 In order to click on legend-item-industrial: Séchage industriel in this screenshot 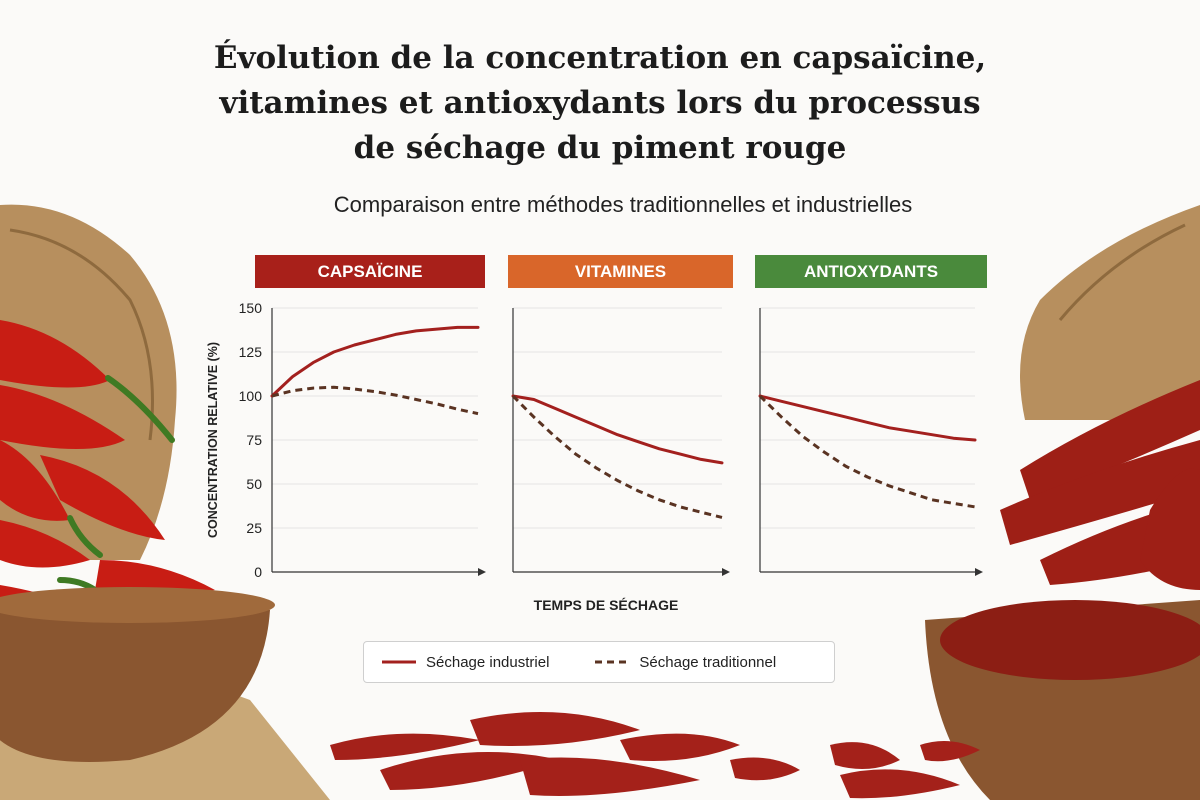, I will do `click(465, 662)`.